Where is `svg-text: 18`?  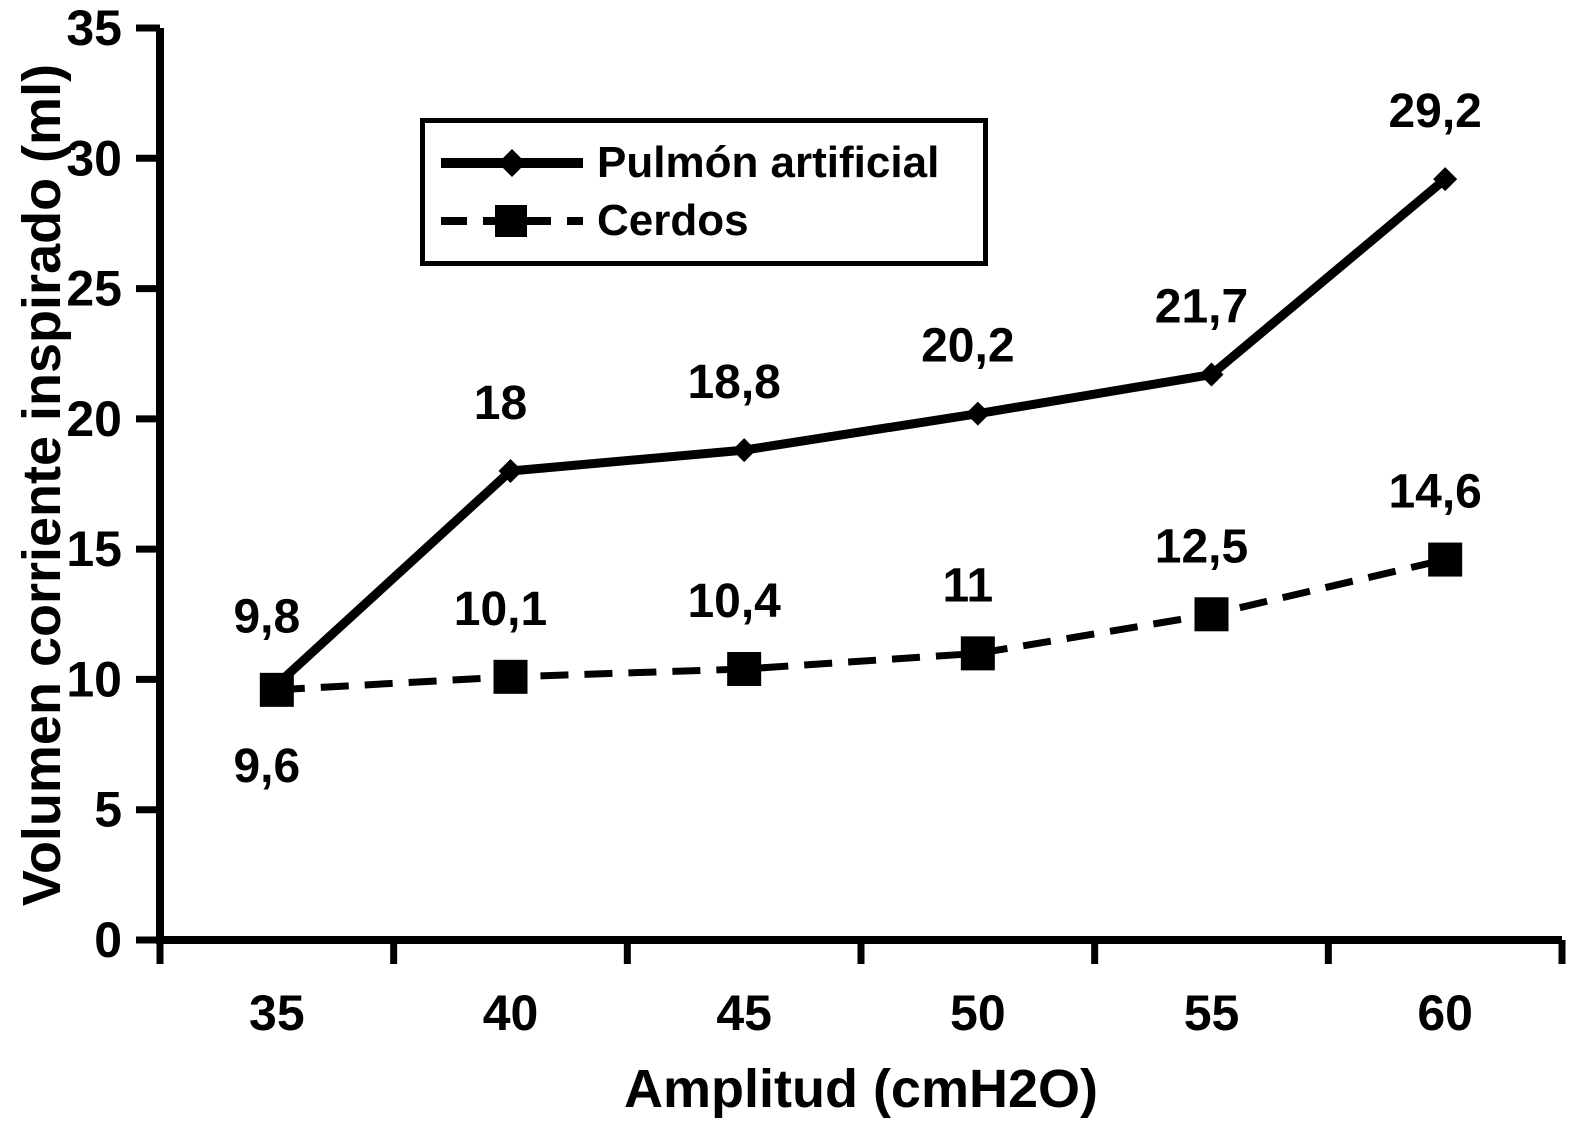 svg-text: 18 is located at coordinates (500, 403).